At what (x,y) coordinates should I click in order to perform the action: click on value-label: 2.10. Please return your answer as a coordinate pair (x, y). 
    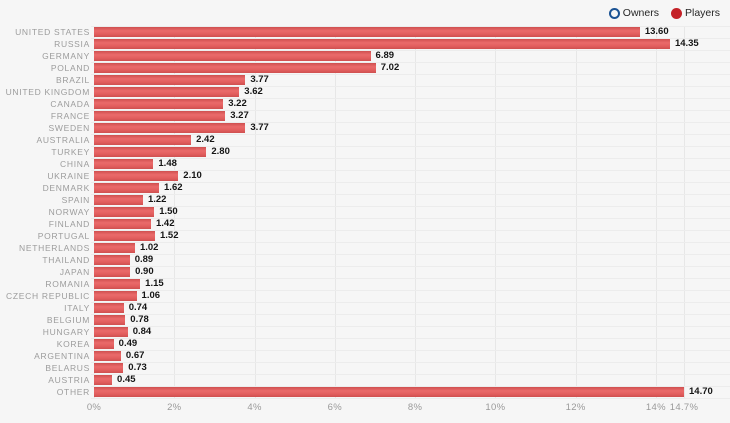
    Looking at the image, I should click on (192, 175).